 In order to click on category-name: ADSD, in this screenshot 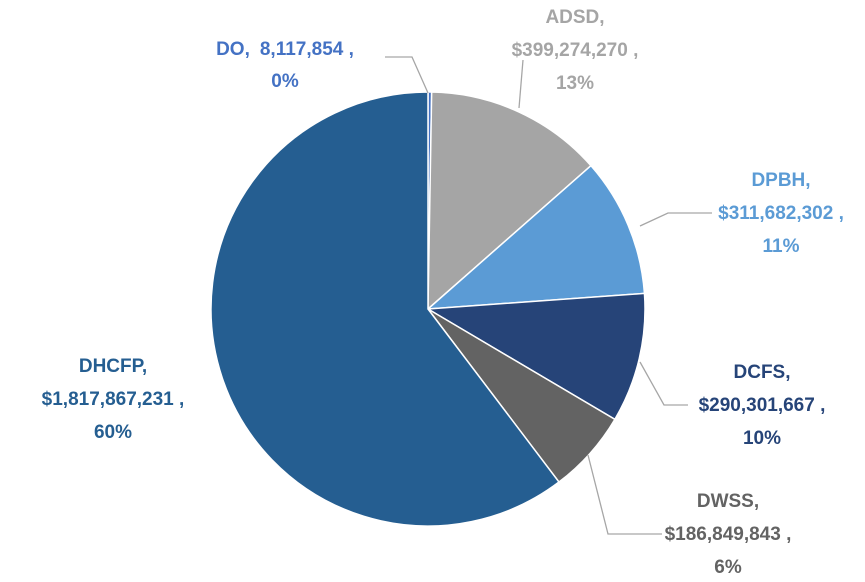, I will do `click(574, 17)`.